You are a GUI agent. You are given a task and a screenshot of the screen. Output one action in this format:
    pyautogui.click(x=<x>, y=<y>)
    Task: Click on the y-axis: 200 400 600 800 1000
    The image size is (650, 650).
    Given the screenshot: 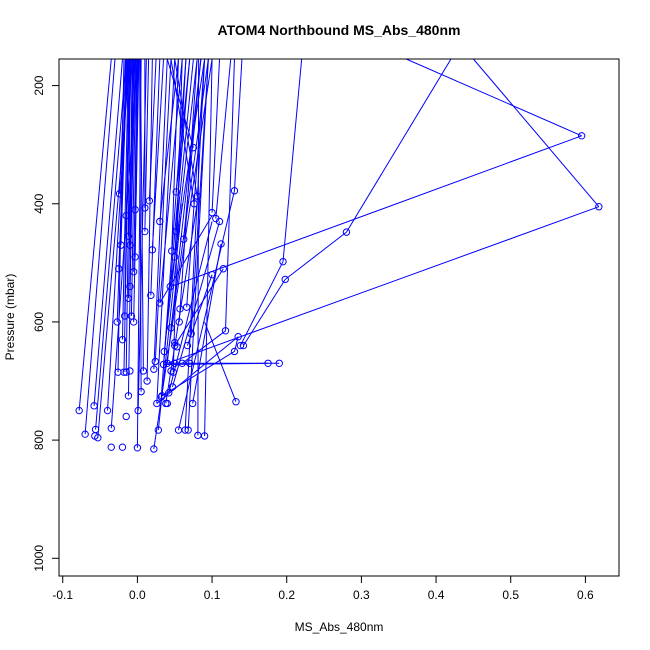 What is the action you would take?
    pyautogui.click(x=46, y=323)
    